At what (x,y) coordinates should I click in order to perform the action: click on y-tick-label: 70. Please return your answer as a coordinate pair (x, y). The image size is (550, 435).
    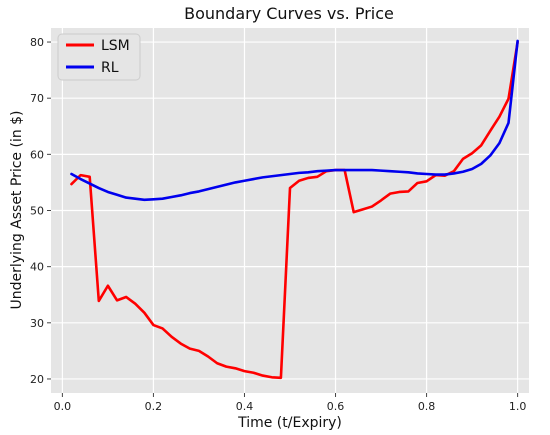
    Looking at the image, I should click on (37, 98).